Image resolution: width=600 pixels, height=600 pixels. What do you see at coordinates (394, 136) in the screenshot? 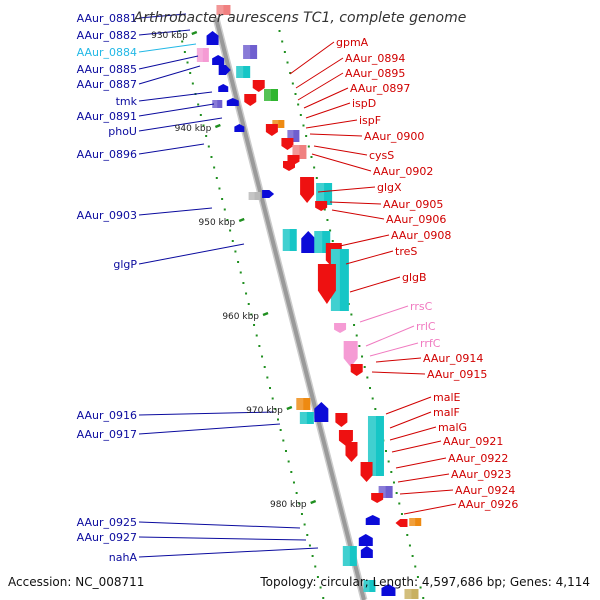
I see `gene-label-right: AAur_0900` at bounding box center [394, 136].